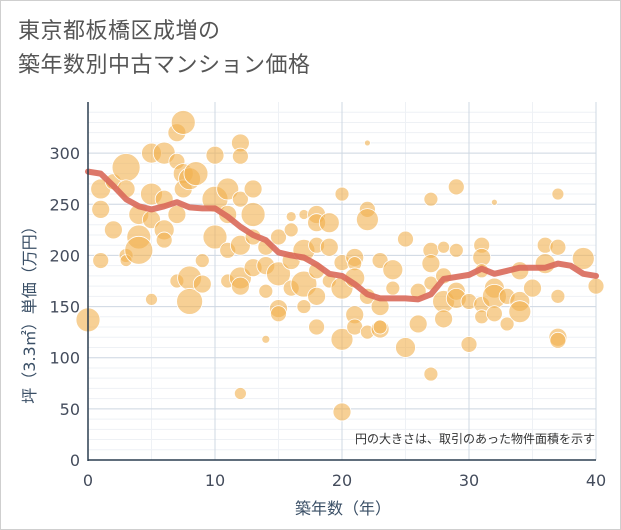 This screenshot has width=621, height=530. Describe the element at coordinates (75, 460) in the screenshot. I see `y-tick-label: 0` at that location.